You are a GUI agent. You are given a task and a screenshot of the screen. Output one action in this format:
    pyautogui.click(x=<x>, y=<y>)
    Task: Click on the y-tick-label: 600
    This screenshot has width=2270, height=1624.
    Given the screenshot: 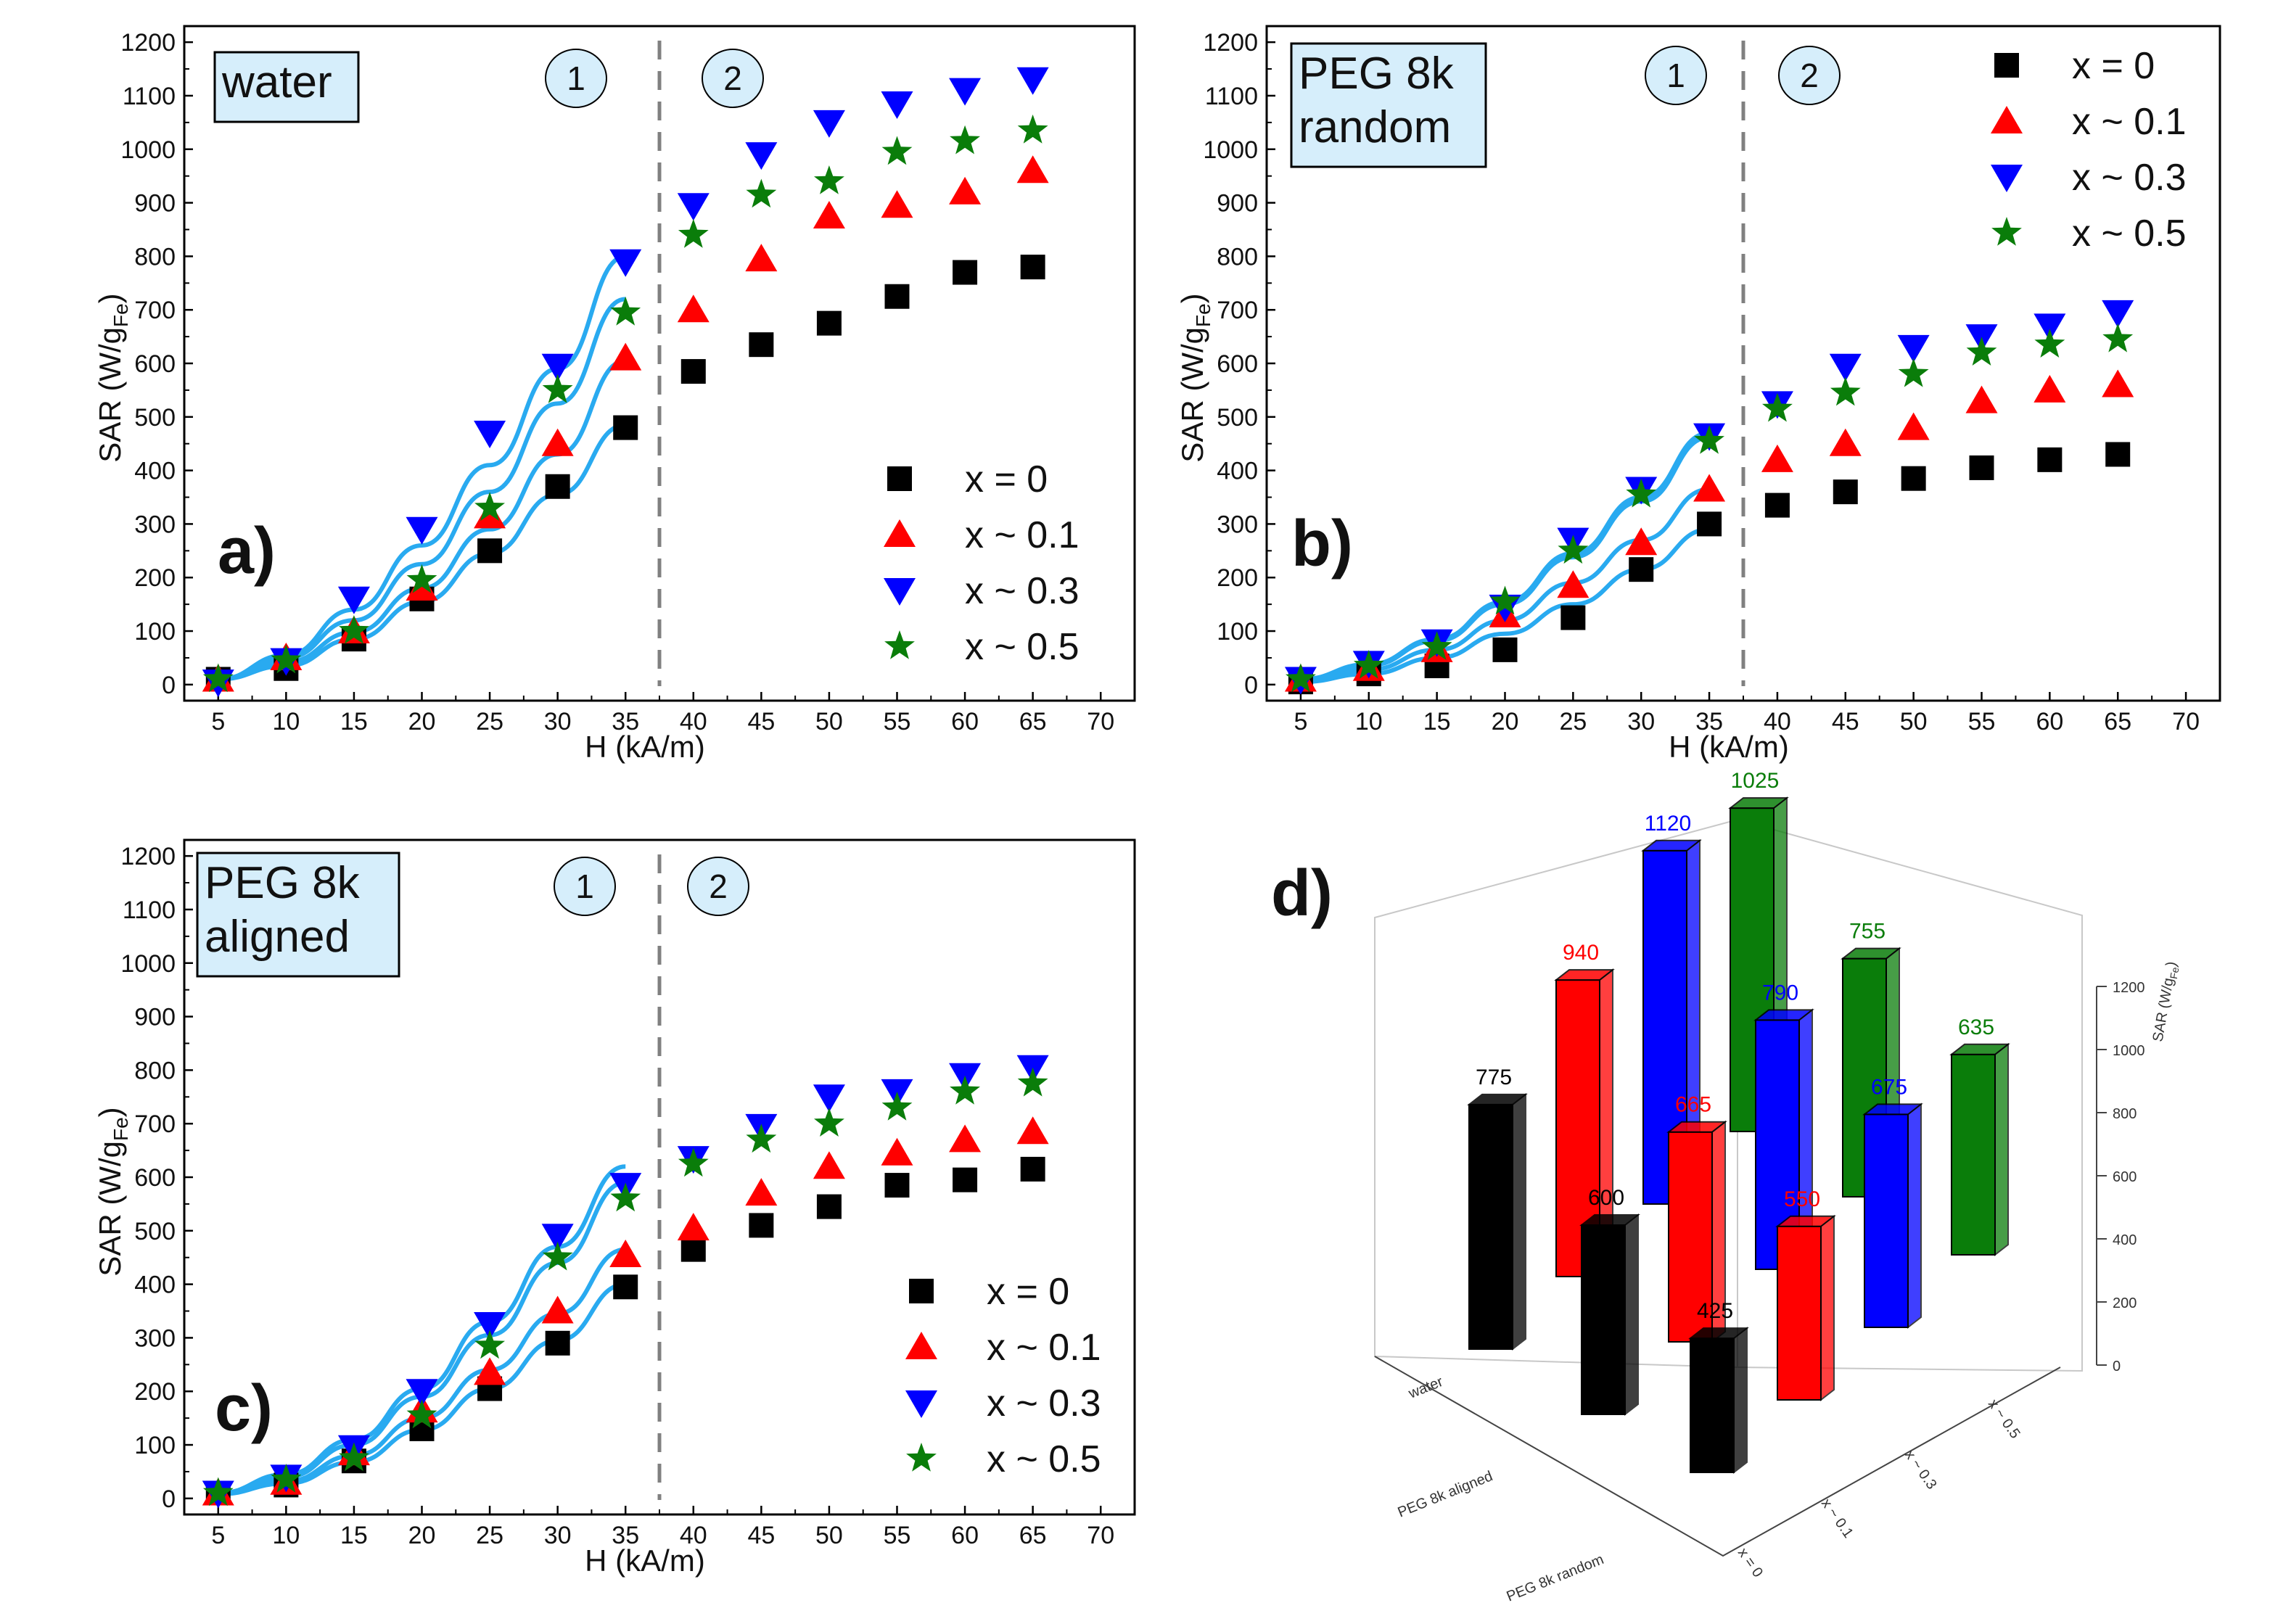 What is the action you would take?
    pyautogui.click(x=155, y=1178)
    